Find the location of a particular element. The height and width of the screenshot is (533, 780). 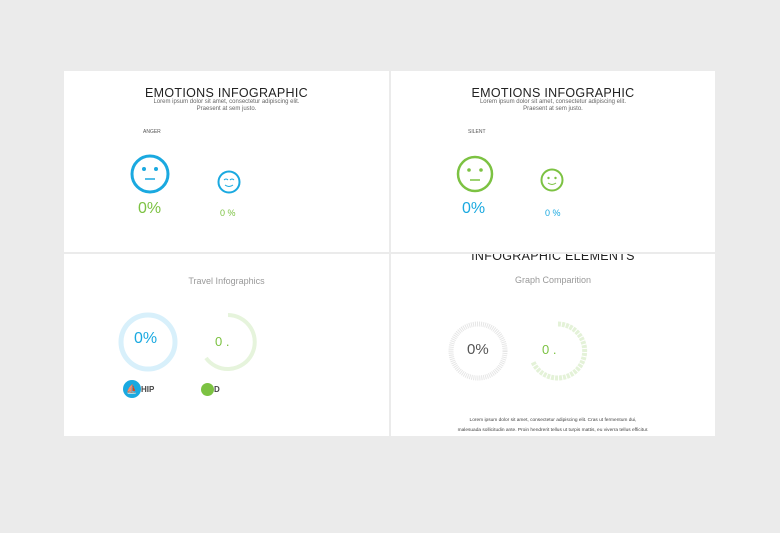

smile-face-icon is located at coordinates (552, 180).